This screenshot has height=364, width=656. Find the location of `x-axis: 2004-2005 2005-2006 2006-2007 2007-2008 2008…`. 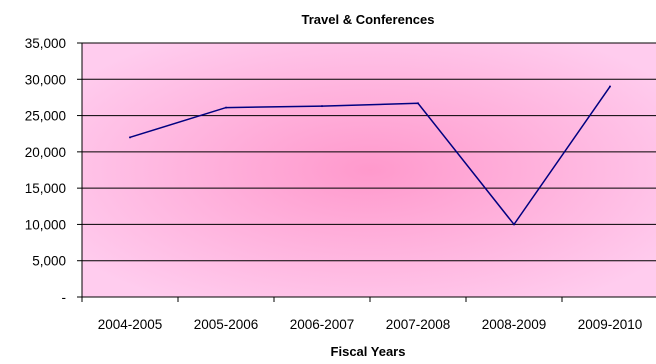

x-axis: 2004-2005 2005-2006 2006-2007 2007-2008 2008… is located at coordinates (368, 314).